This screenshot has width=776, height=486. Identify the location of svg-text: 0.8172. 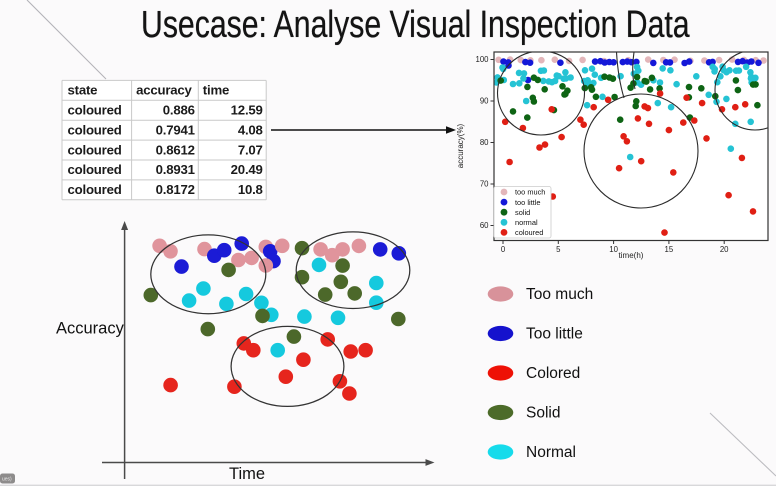
(175, 189).